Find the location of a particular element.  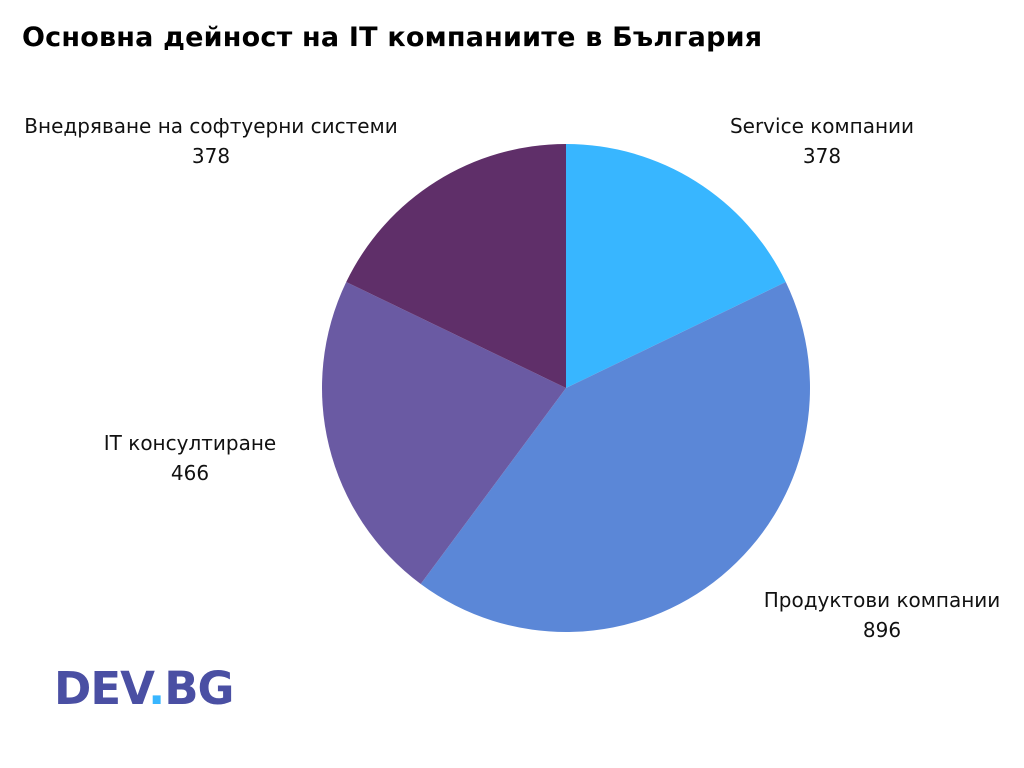

slice-label-service: Service компании 378 is located at coordinates (793, 141).